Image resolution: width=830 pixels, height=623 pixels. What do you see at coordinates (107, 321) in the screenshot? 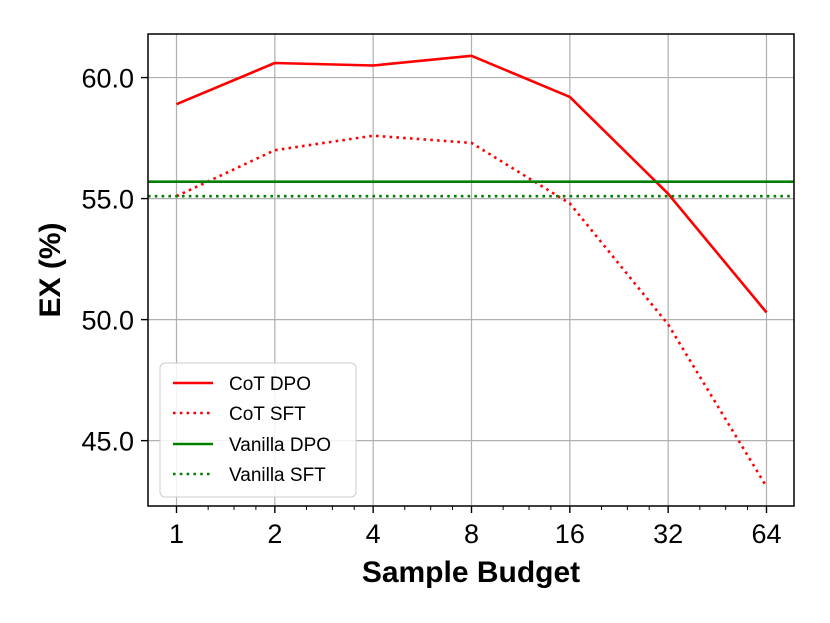
I see `y-tick-label: 50.0` at bounding box center [107, 321].